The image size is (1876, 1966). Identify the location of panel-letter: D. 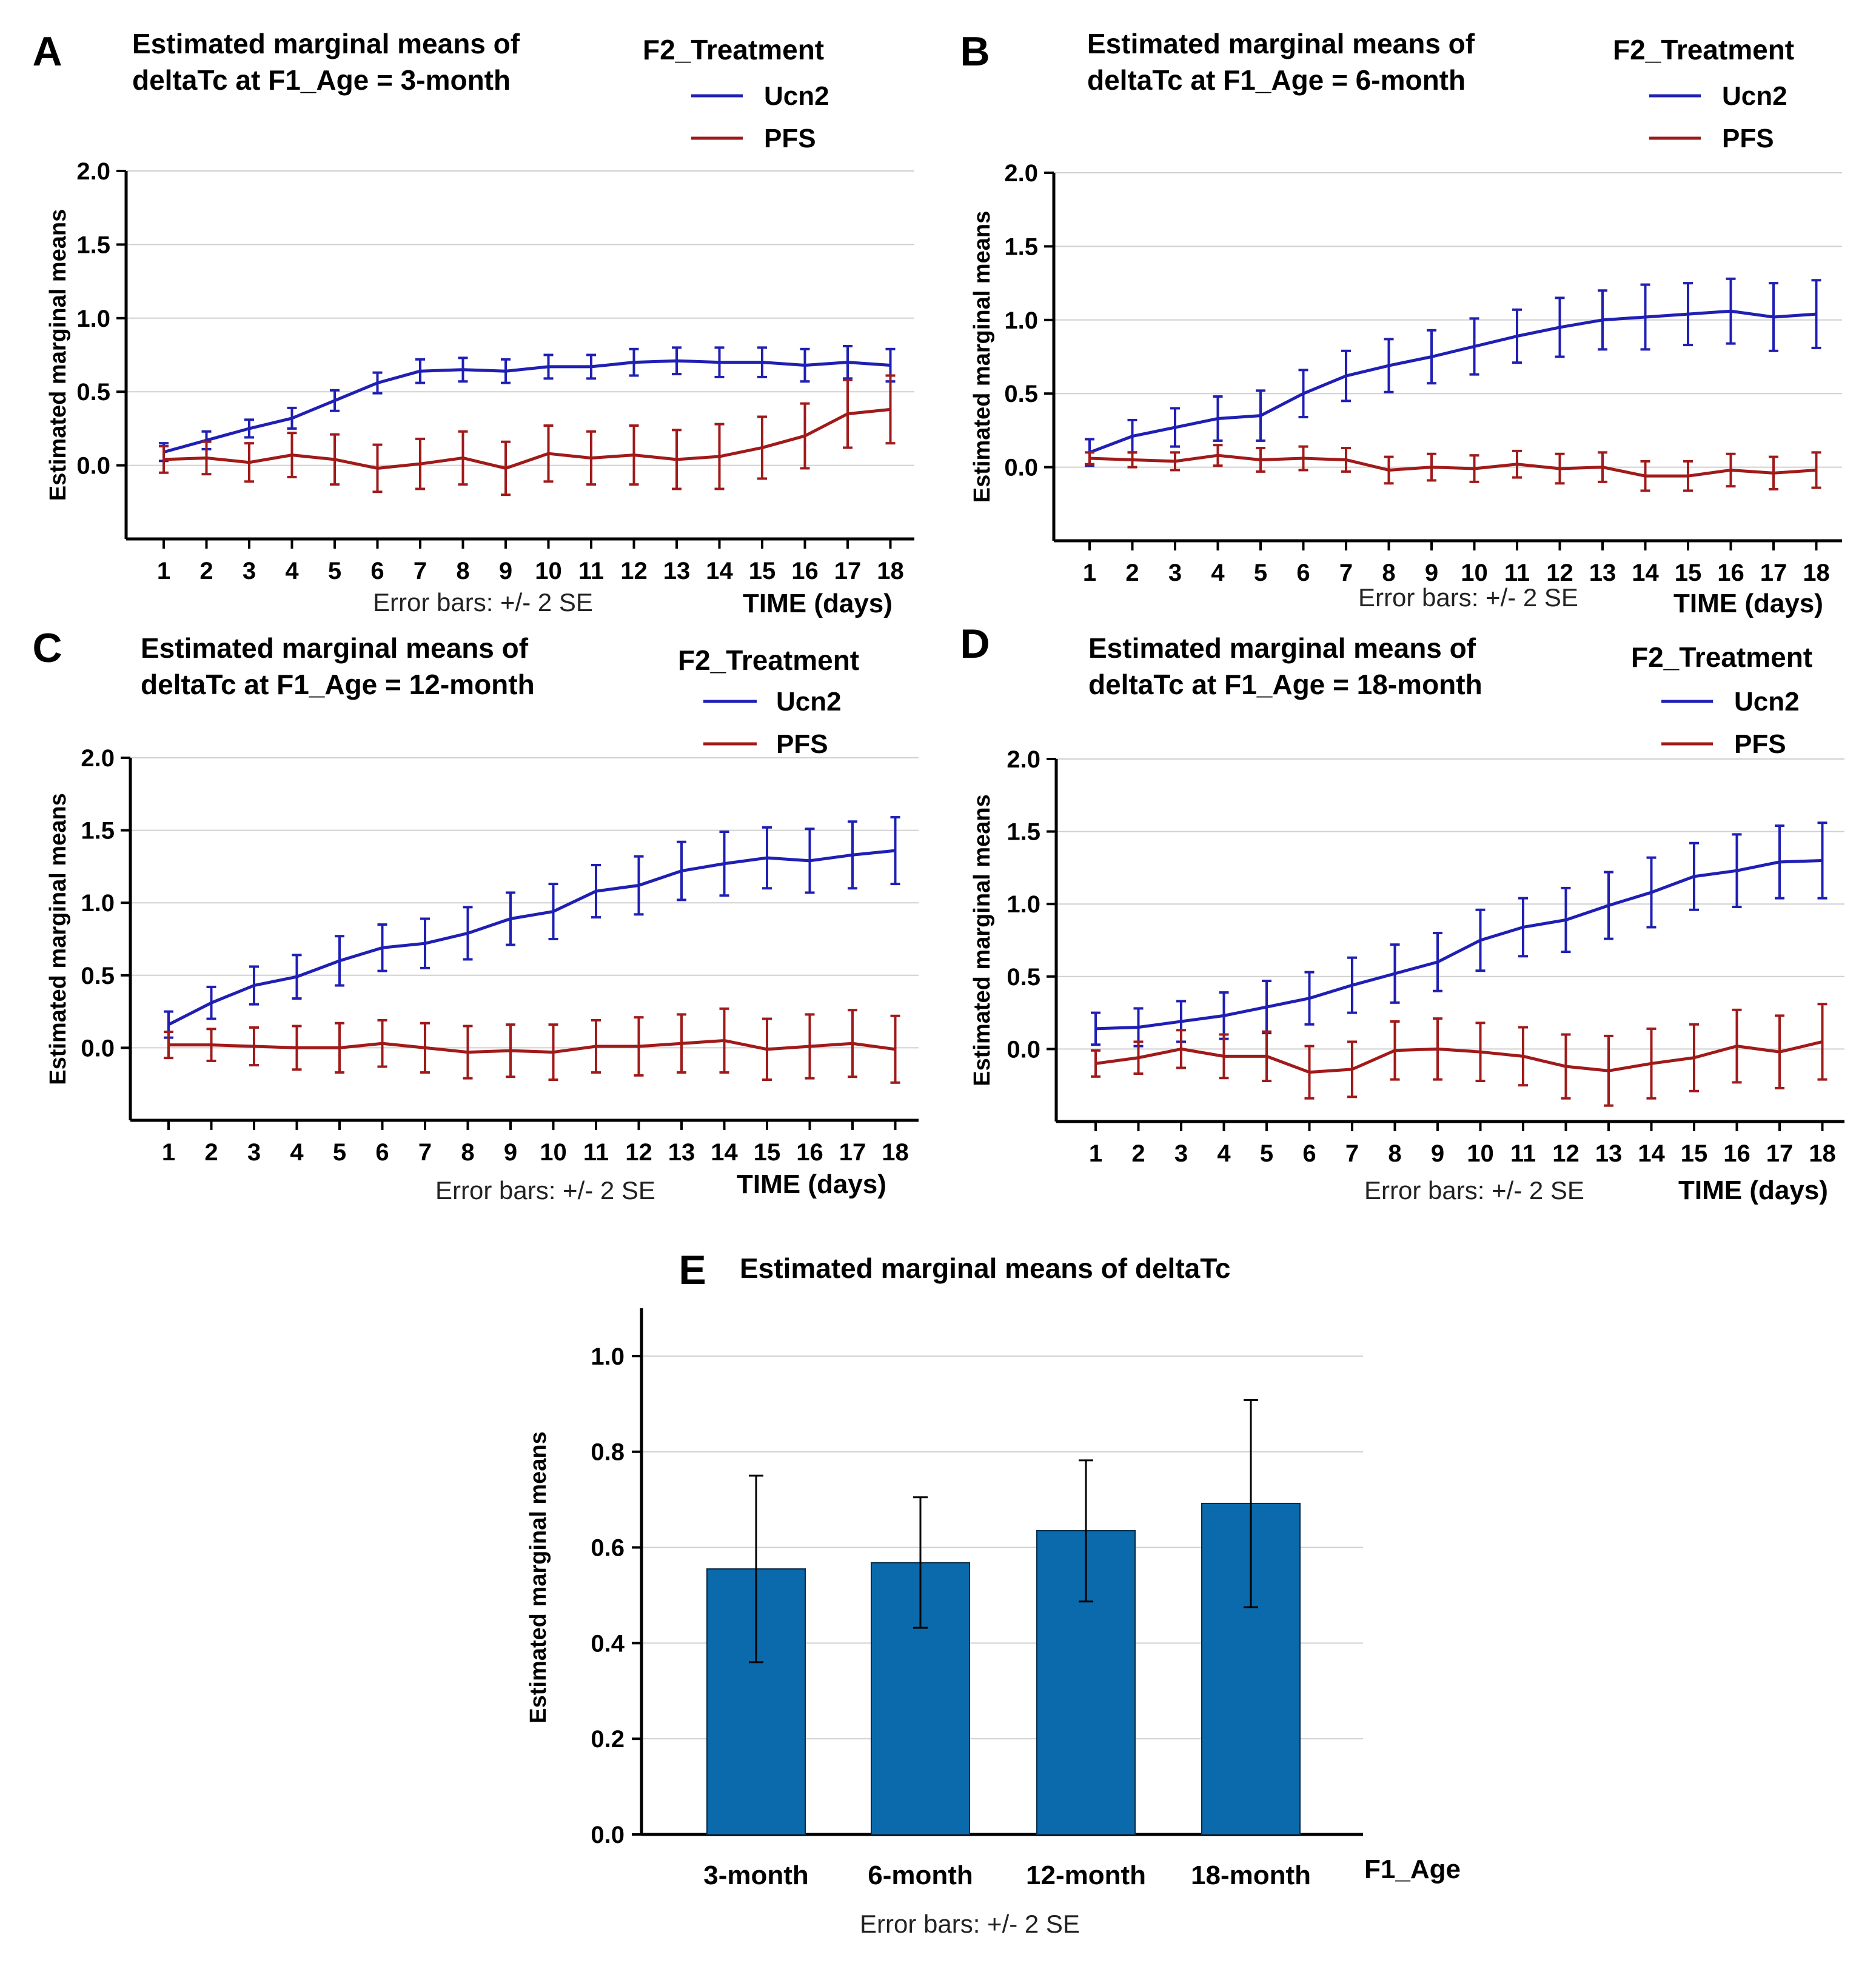
(975, 644).